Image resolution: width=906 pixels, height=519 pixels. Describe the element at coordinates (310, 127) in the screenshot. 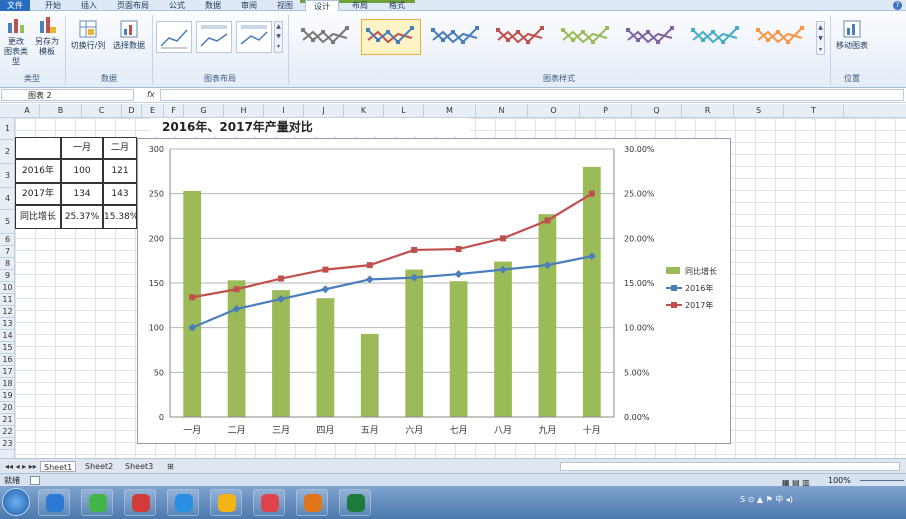

I see `chart-title: 2016年、2017年产量对比` at that location.